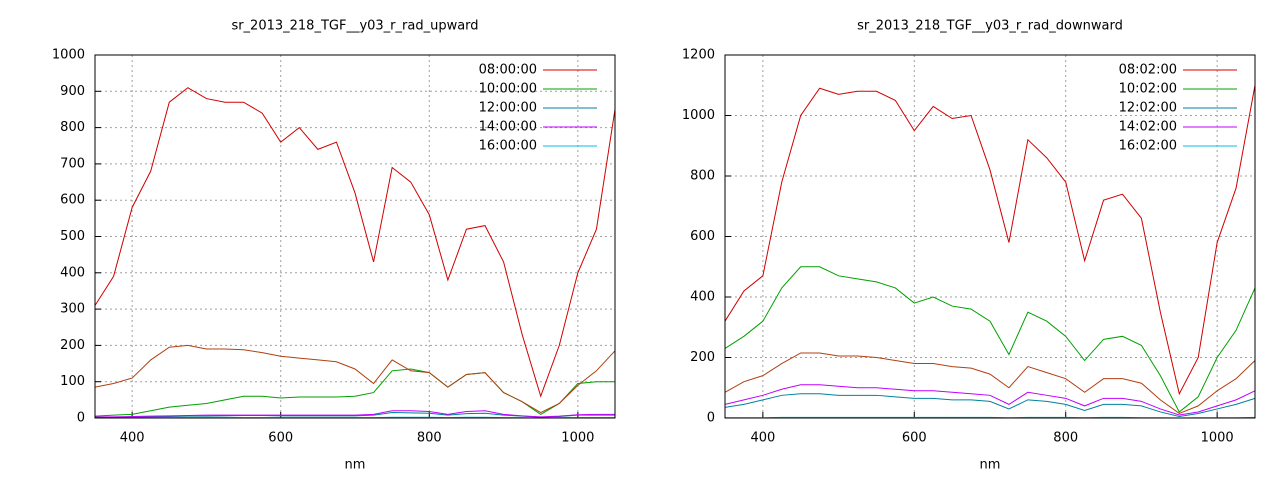 Image resolution: width=1280 pixels, height=480 pixels. What do you see at coordinates (72, 163) in the screenshot?
I see `y-tick-label: 700` at bounding box center [72, 163].